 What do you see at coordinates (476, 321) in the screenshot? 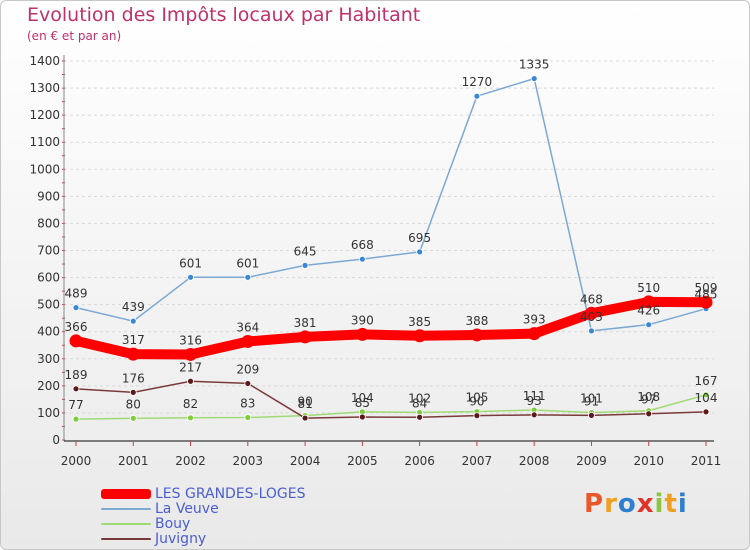
I see `data-label: 388` at bounding box center [476, 321].